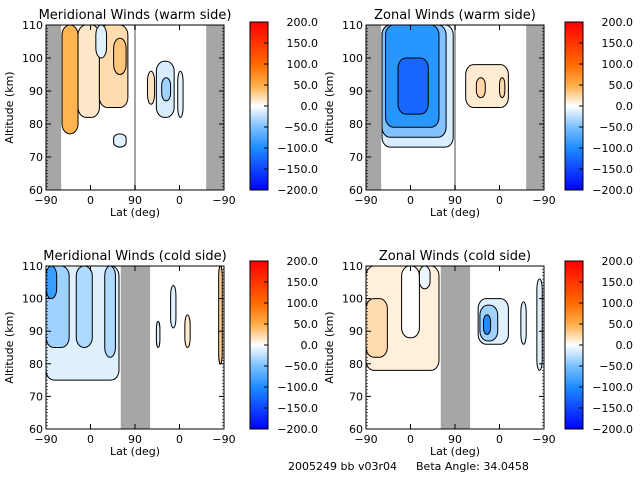 Image resolution: width=640 pixels, height=480 pixels. Describe the element at coordinates (342, 466) in the screenshot. I see `footer-id: 2005249 bb v03r04` at that location.